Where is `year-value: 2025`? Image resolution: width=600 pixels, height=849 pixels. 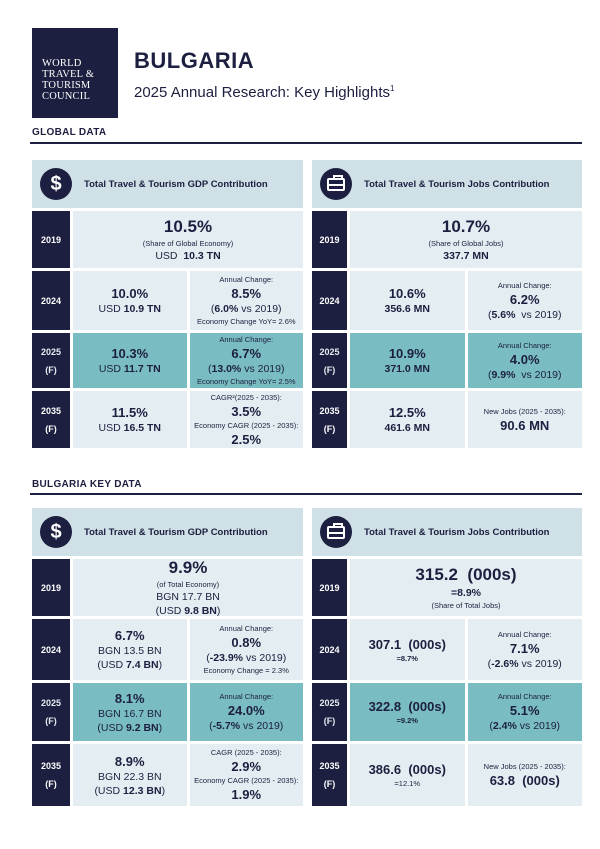 year-value: 2025 is located at coordinates (329, 351).